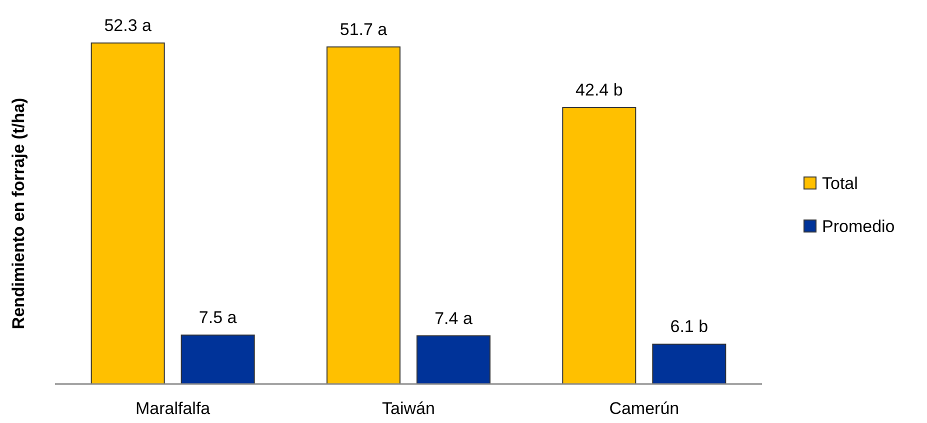 The height and width of the screenshot is (423, 927). Describe the element at coordinates (218, 318) in the screenshot. I see `data-label: 7.5 a` at that location.